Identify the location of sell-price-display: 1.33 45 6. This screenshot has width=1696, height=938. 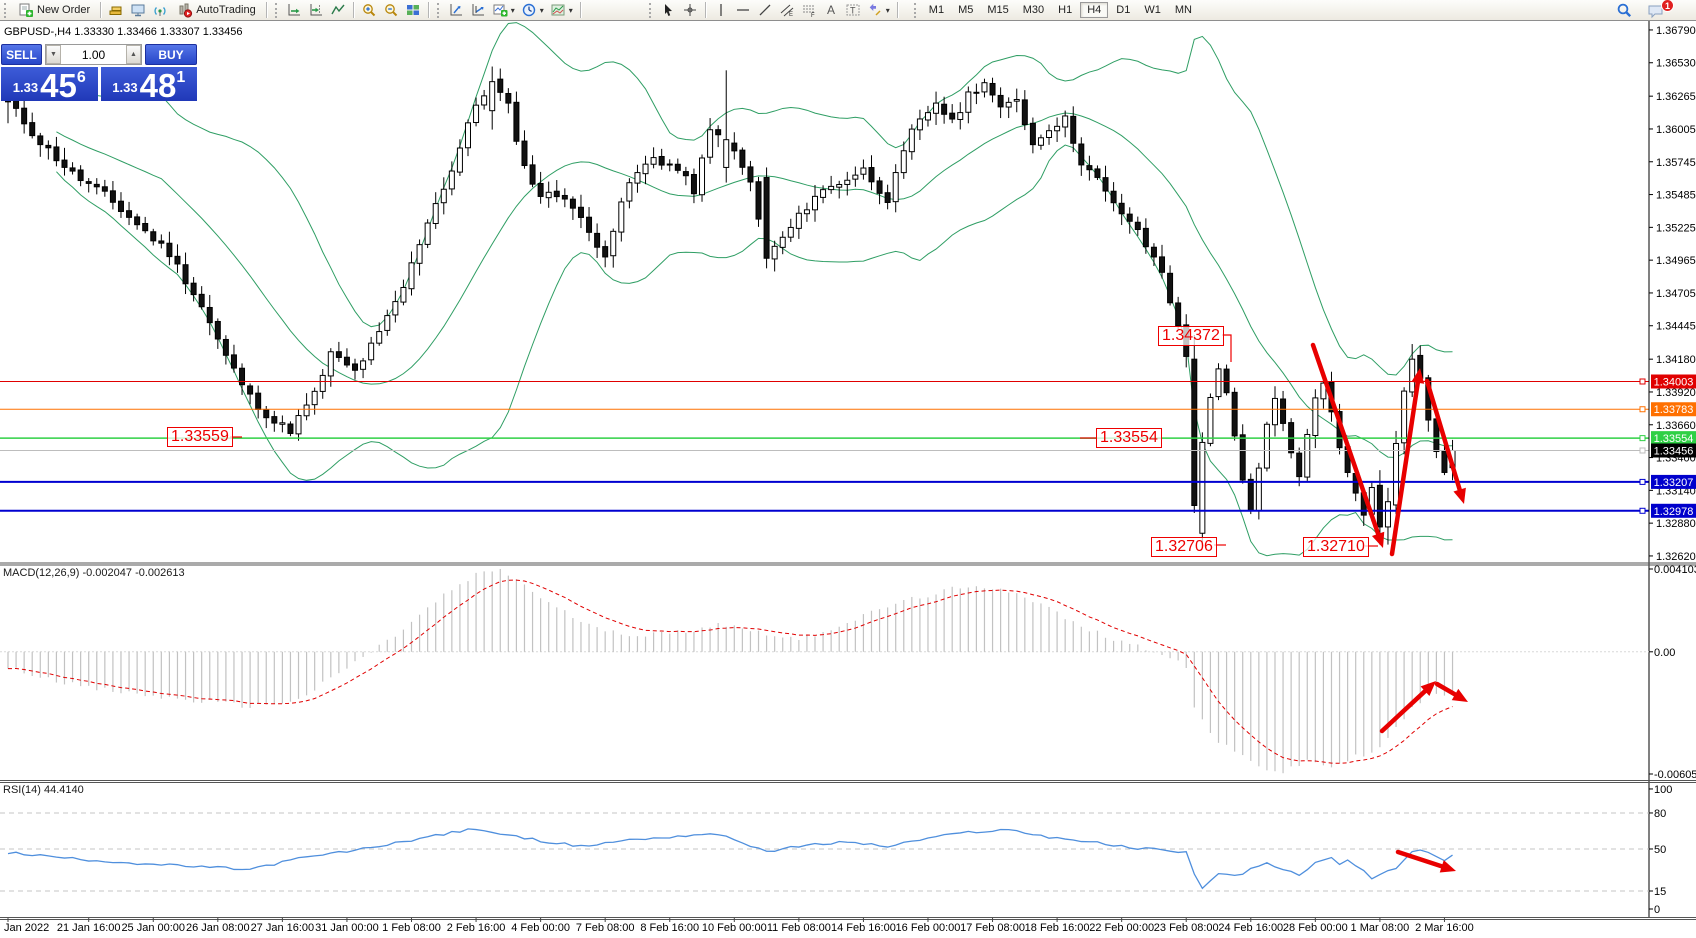
(49, 85).